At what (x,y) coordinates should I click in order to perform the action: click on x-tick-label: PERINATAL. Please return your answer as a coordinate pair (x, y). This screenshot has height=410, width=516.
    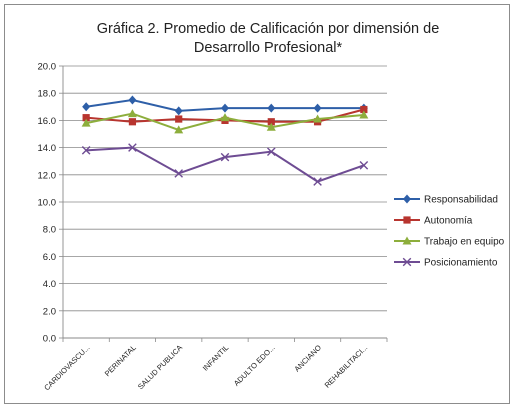
    Looking at the image, I should click on (120, 360).